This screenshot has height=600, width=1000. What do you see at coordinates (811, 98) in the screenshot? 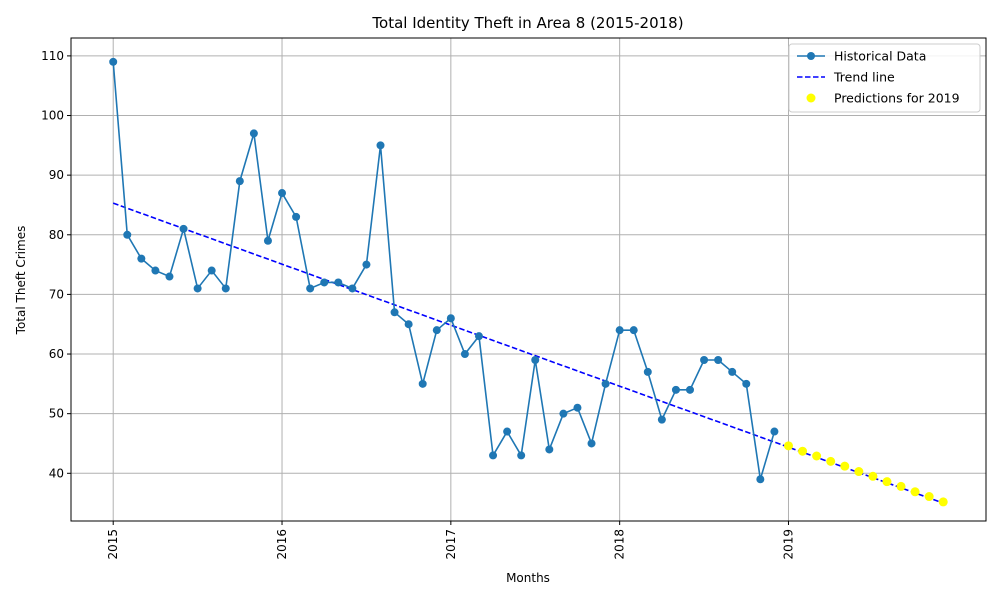
I see `legend-prediction-marker` at bounding box center [811, 98].